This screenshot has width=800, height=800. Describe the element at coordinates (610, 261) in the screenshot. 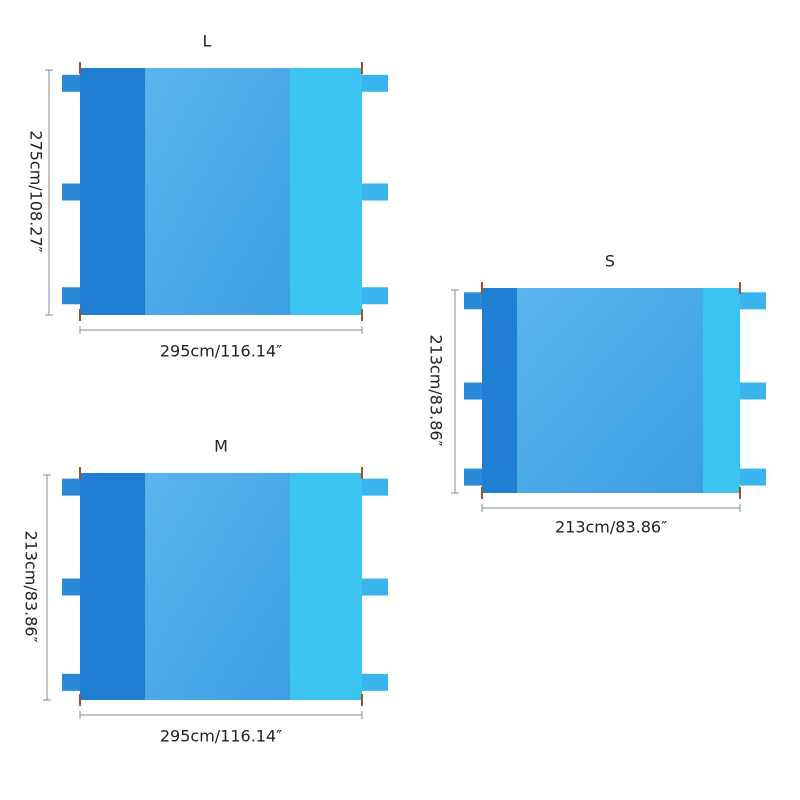

I see `size-label: S` at that location.